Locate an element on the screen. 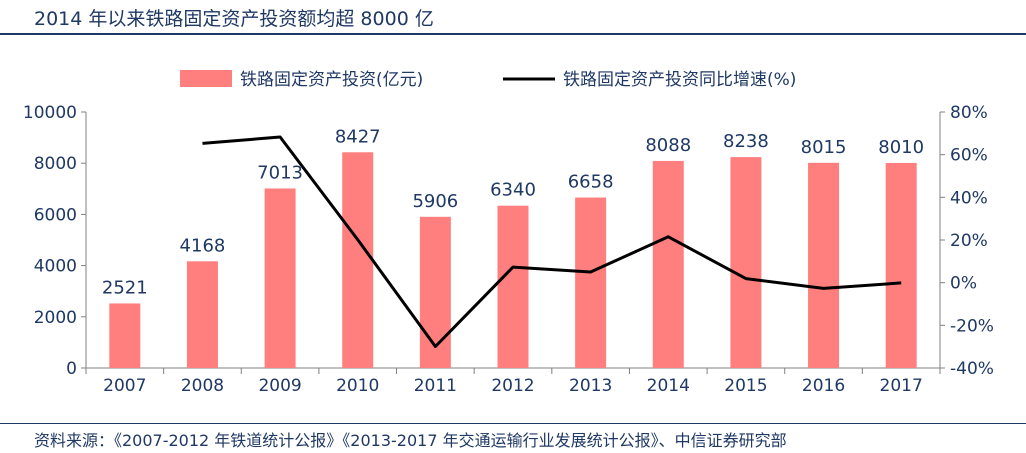  x-tick-label: 2010 is located at coordinates (357, 386).